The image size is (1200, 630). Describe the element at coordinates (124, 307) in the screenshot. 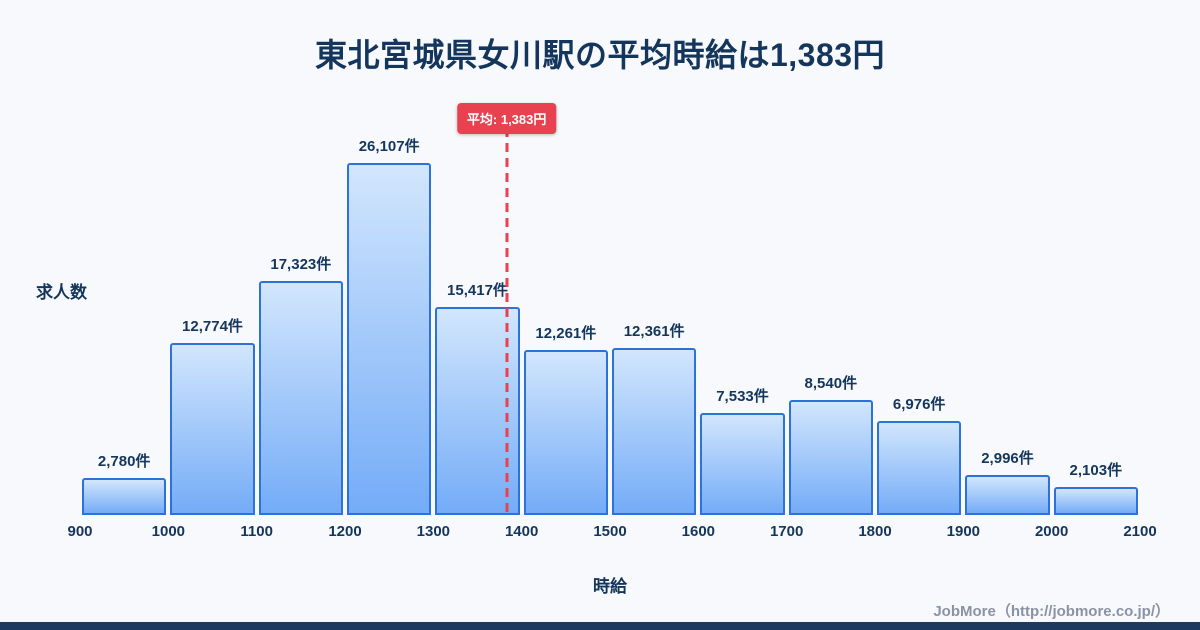

I see `histogram-bar-cell: 2,780件` at that location.